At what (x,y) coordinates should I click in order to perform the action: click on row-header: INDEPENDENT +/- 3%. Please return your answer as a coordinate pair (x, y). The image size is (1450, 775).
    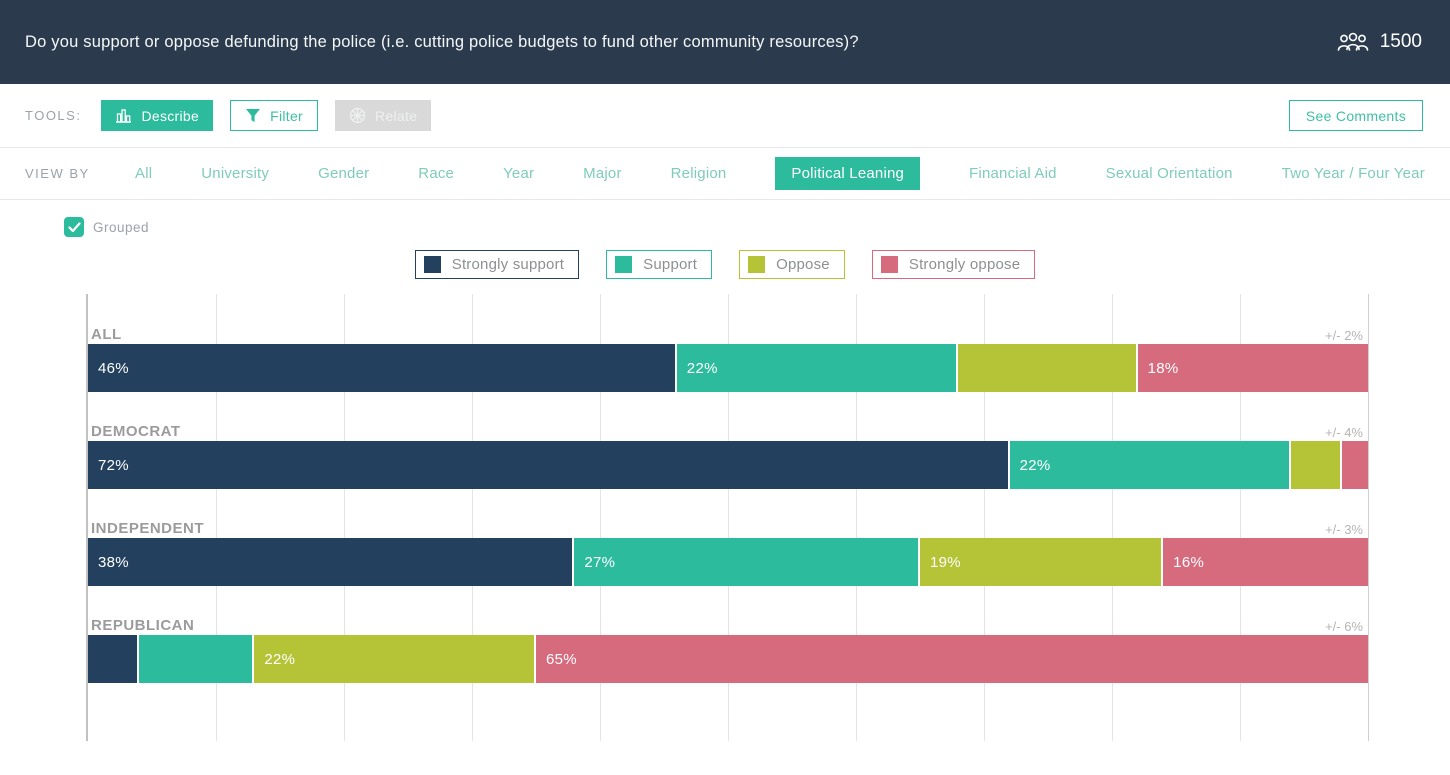
    Looking at the image, I should click on (728, 526).